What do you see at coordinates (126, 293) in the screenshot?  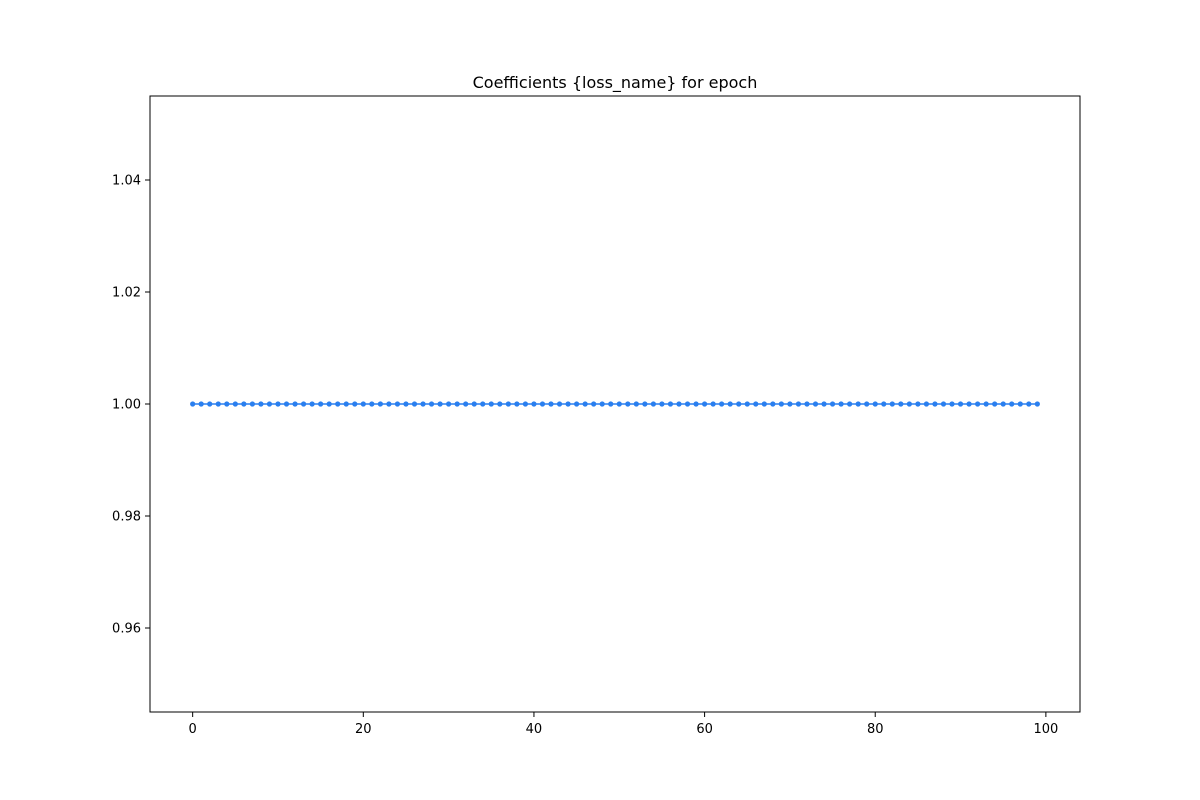 I see `y-tick-label: 1.02` at bounding box center [126, 293].